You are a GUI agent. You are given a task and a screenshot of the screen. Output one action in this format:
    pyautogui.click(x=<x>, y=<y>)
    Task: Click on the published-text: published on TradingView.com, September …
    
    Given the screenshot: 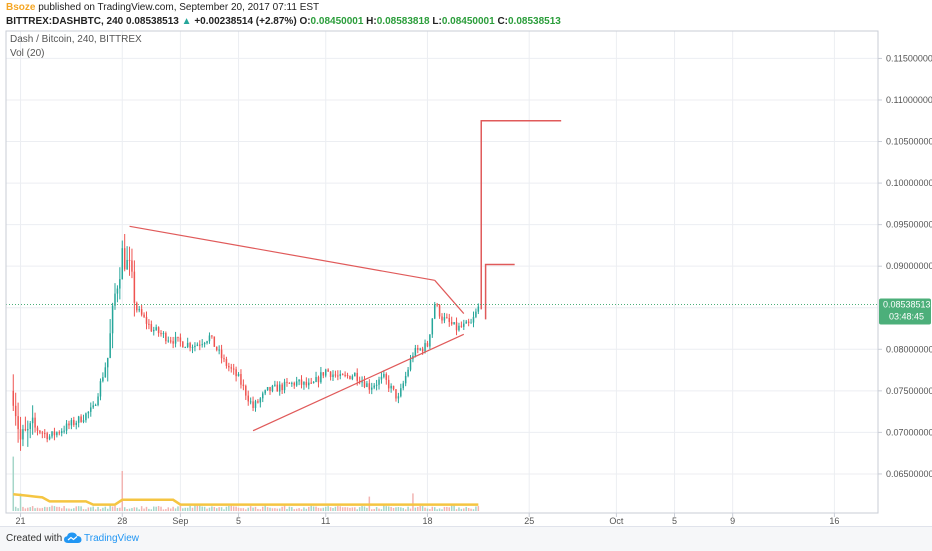 What is the action you would take?
    pyautogui.click(x=177, y=7)
    